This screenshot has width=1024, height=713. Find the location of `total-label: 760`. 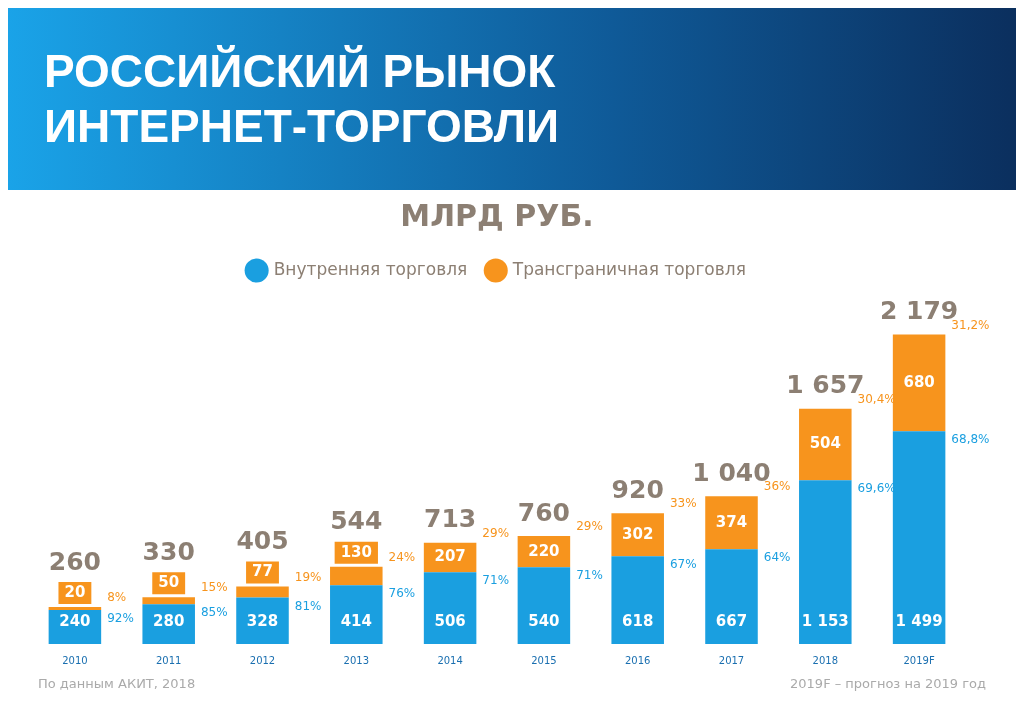

total-label: 760 is located at coordinates (543, 512).